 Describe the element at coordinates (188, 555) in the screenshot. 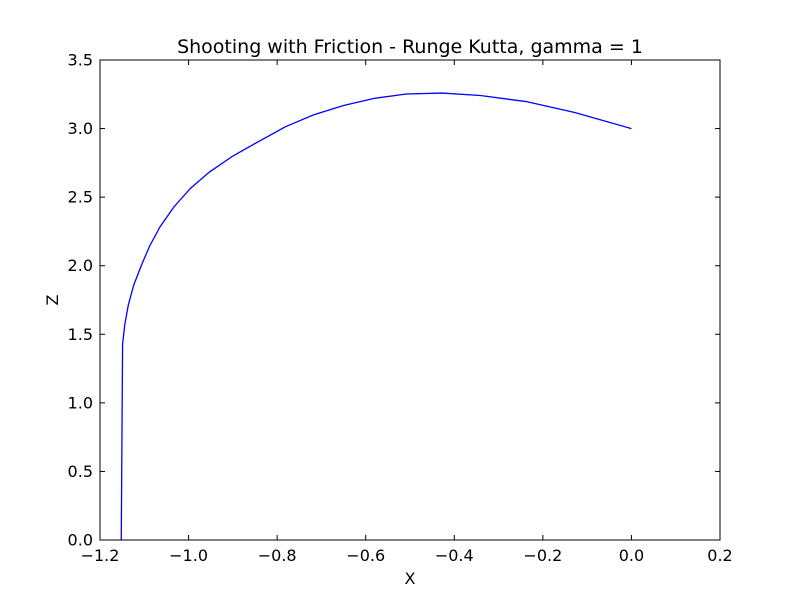

I see `x-tick-label: −1.0` at that location.